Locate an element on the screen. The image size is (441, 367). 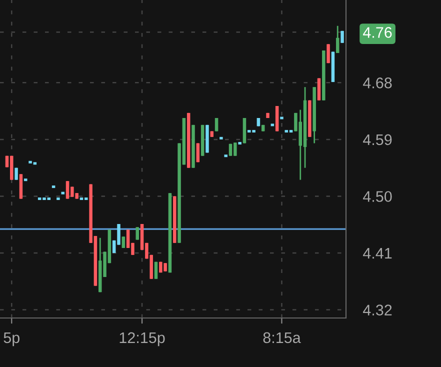
y-tick-label: 4.68 is located at coordinates (377, 83).